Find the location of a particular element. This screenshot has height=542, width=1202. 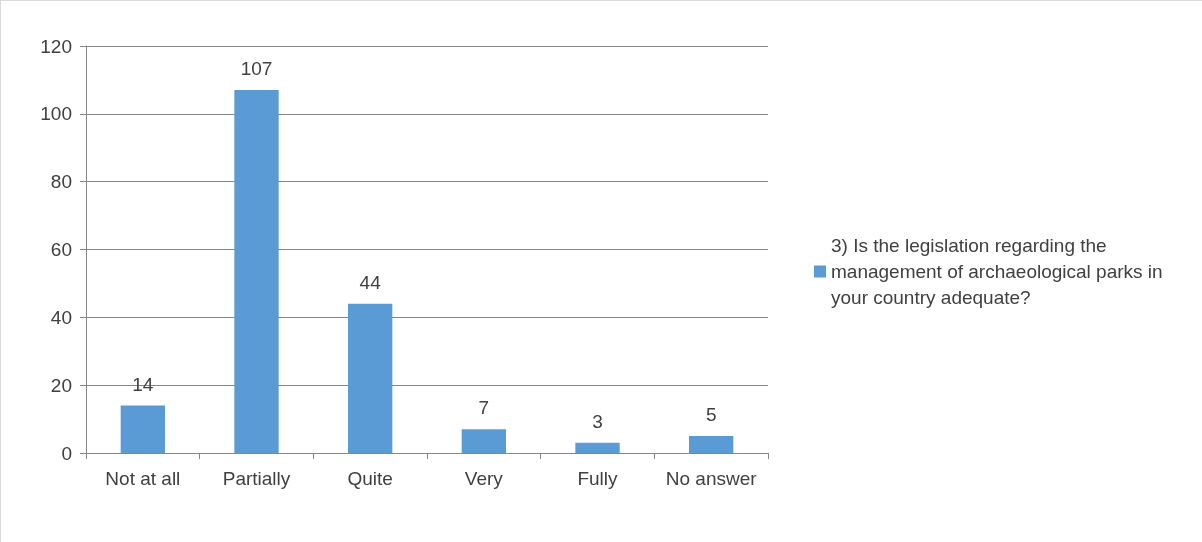

y-tick-label: 80 is located at coordinates (61, 182).